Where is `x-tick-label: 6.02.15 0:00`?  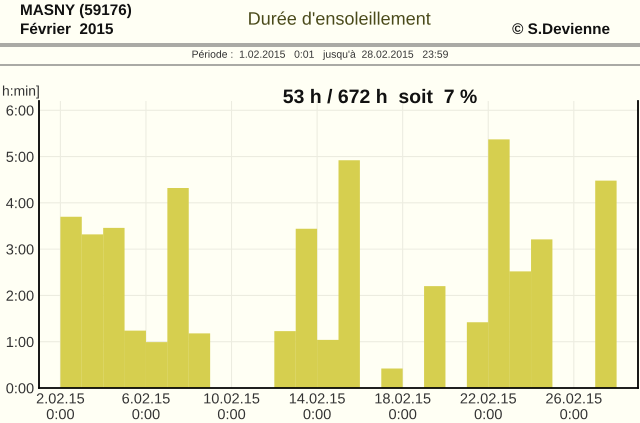 x-tick-label: 6.02.15 0:00 is located at coordinates (146, 406).